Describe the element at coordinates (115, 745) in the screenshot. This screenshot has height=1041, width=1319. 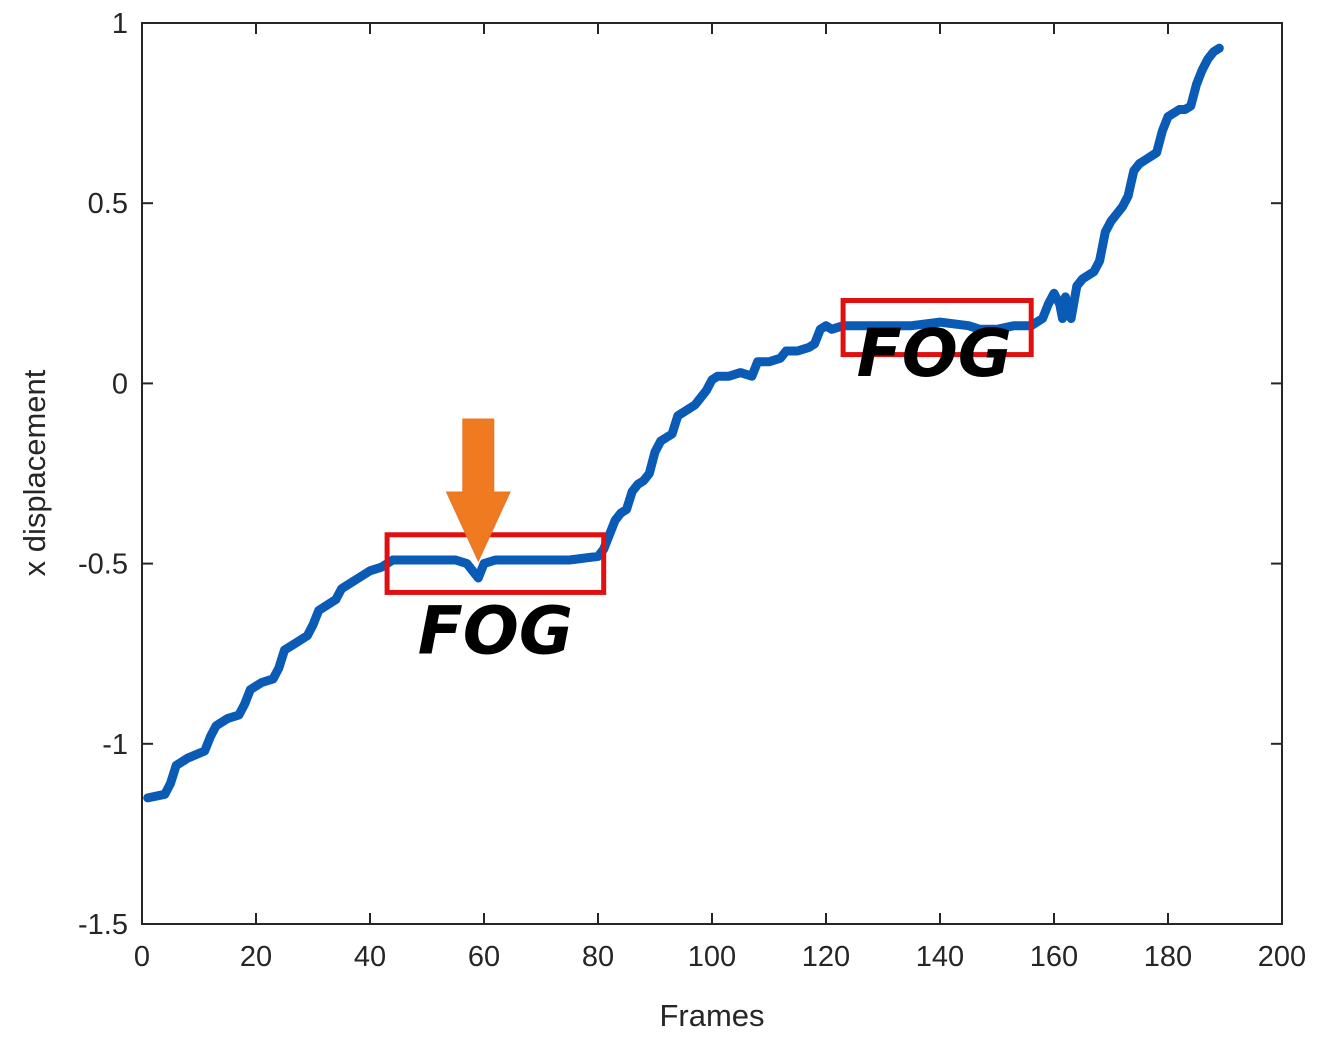
I see `y-tick-label: -1` at that location.